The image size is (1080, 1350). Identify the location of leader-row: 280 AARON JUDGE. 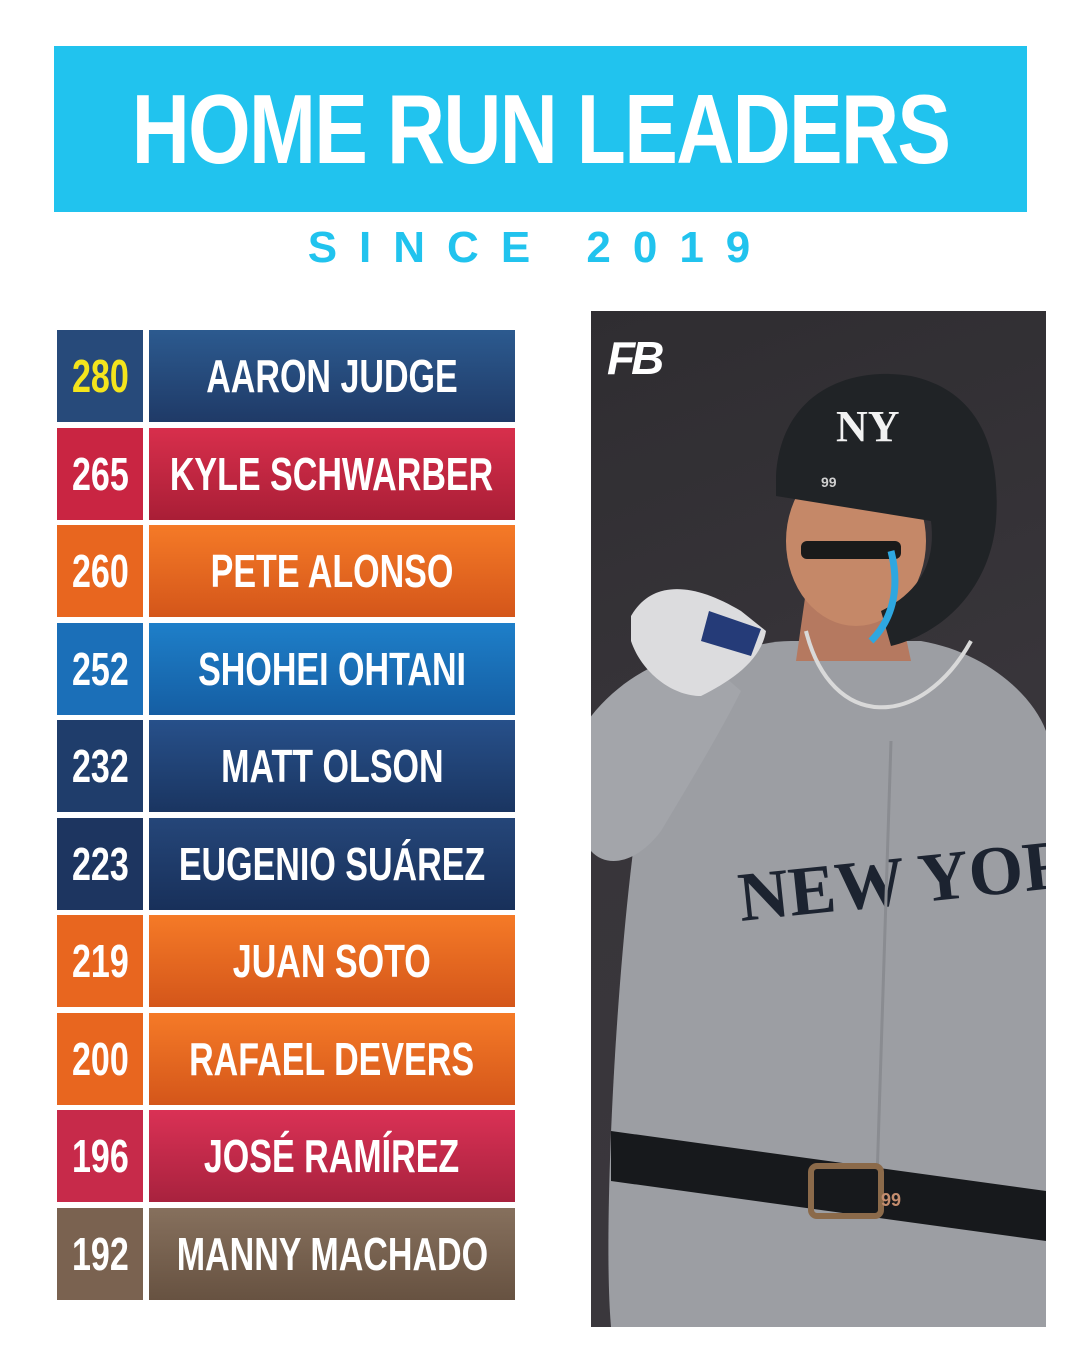
(286, 376).